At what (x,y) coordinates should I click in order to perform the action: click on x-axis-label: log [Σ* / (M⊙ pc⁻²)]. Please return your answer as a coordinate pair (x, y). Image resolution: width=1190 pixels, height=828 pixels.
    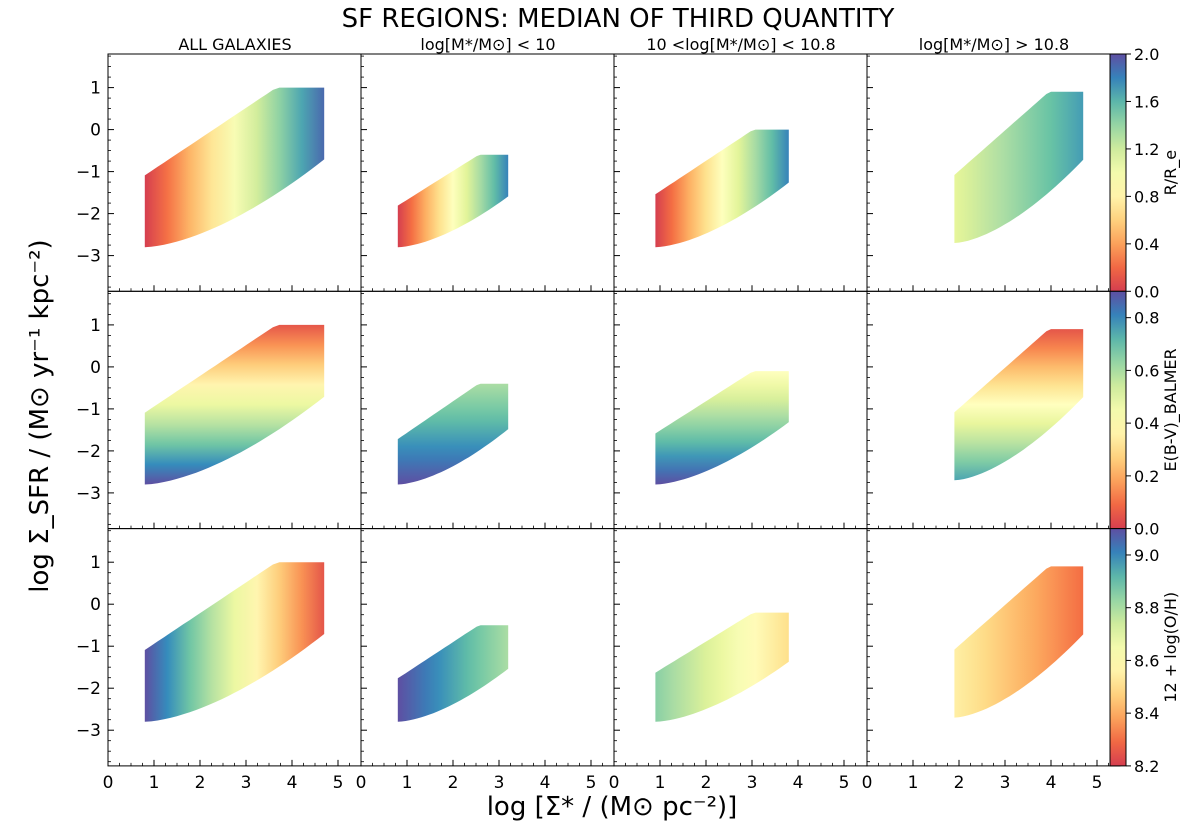
    Looking at the image, I should click on (612, 807).